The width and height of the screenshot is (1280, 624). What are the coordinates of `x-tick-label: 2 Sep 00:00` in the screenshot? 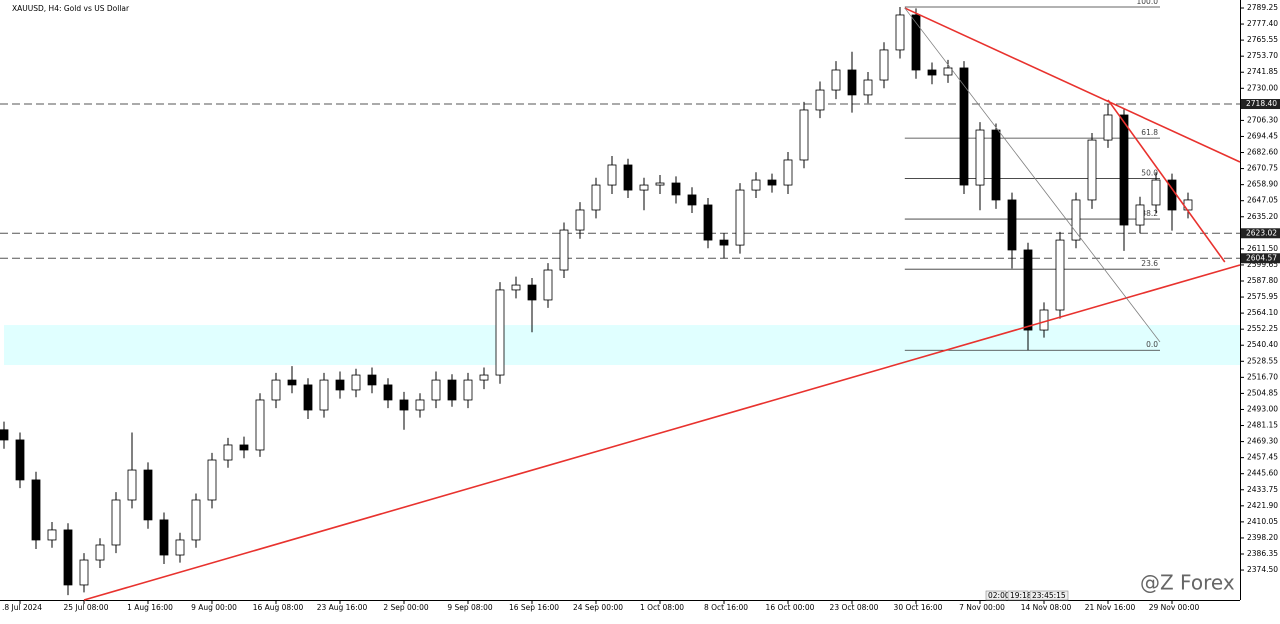 It's located at (406, 607).